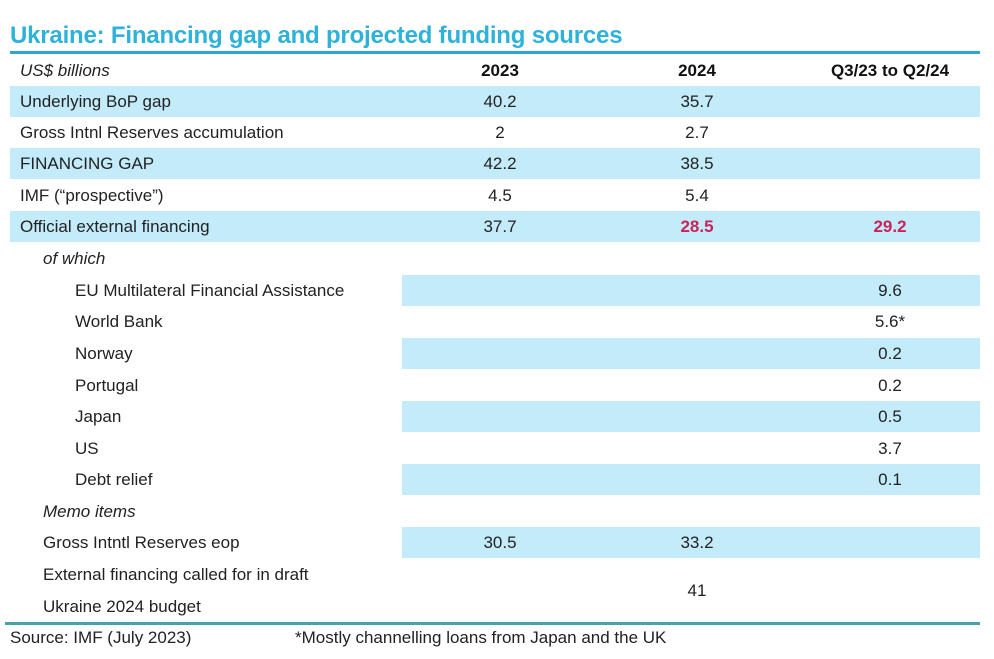 Image resolution: width=994 pixels, height=659 pixels. What do you see at coordinates (104, 353) in the screenshot?
I see `row-label: Norway` at bounding box center [104, 353].